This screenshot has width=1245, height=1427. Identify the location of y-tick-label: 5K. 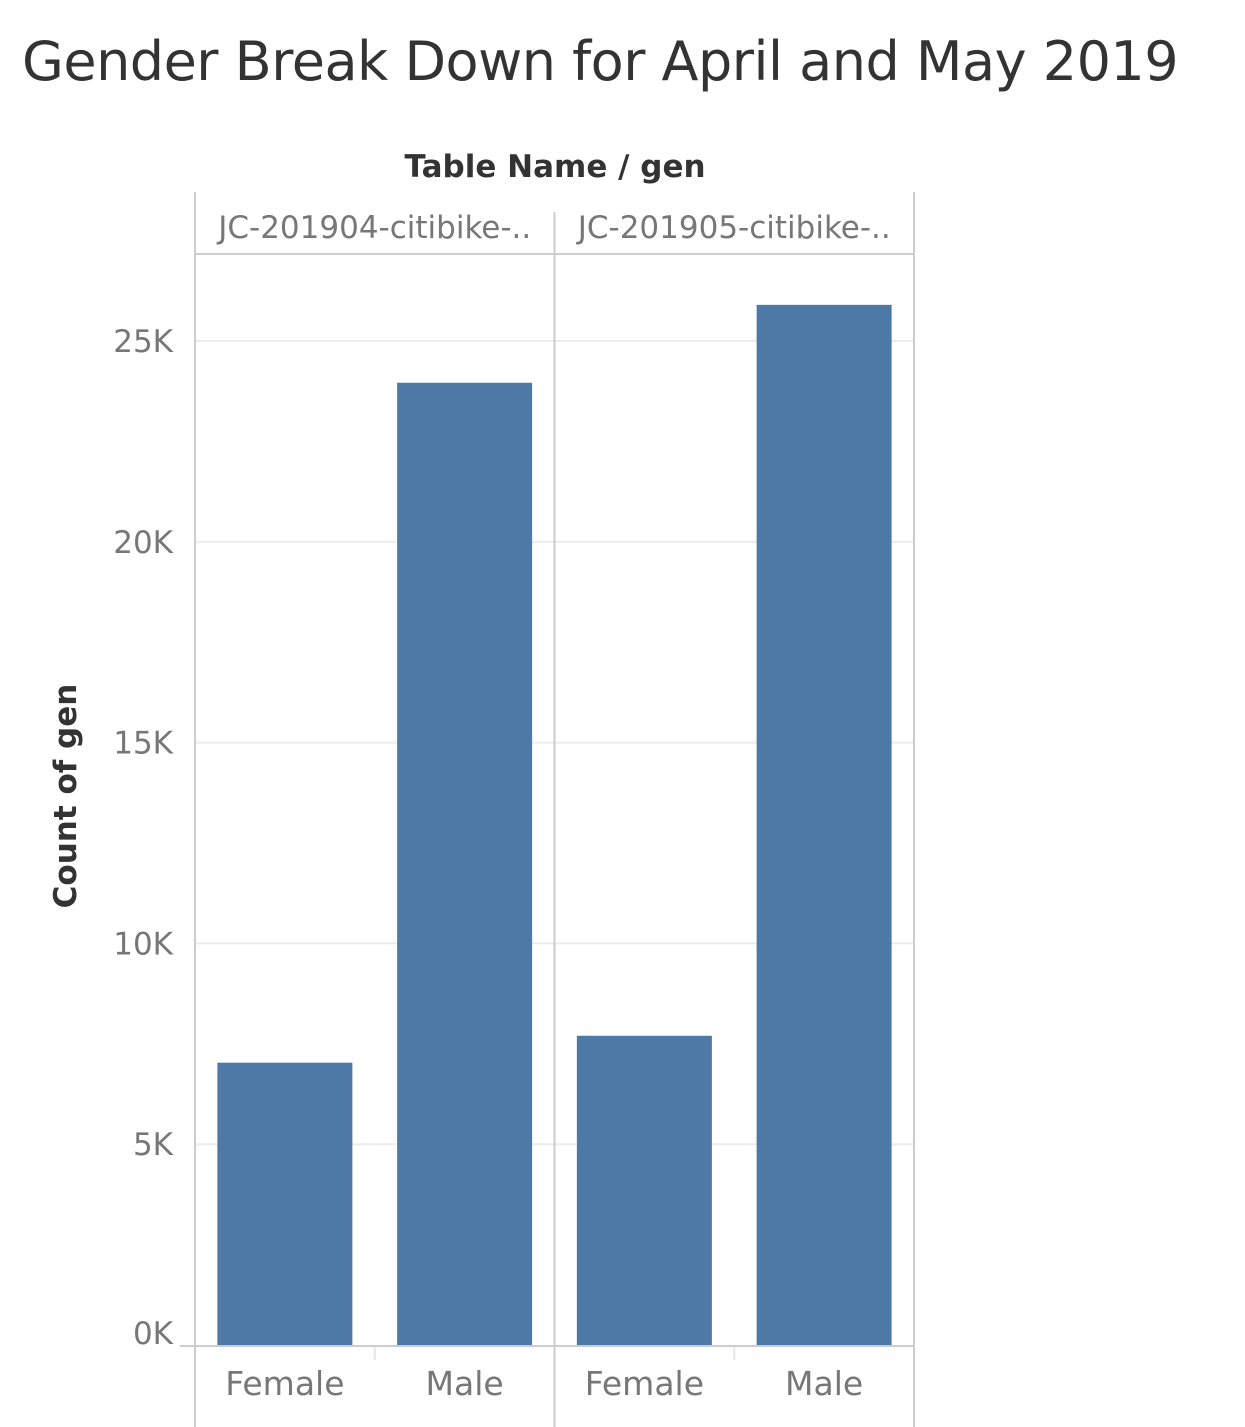
(153, 1145).